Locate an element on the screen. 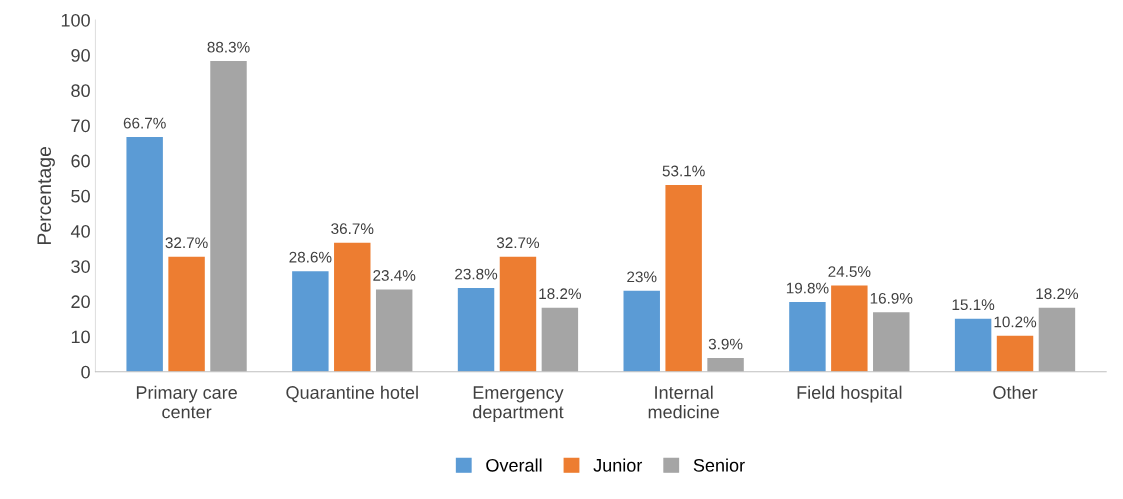 Image resolution: width=1123 pixels, height=499 pixels. data-label: 23.4% is located at coordinates (394, 275).